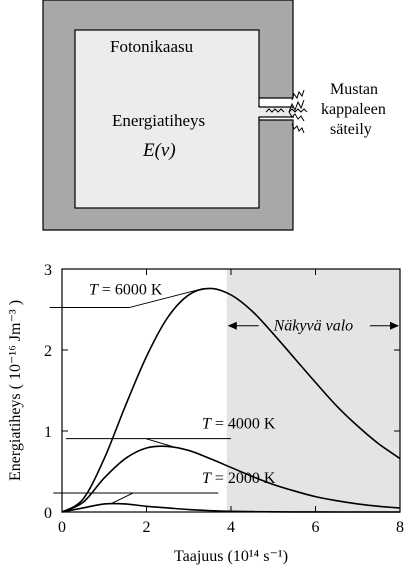  I want to click on x-tick-label: 2, so click(147, 527).